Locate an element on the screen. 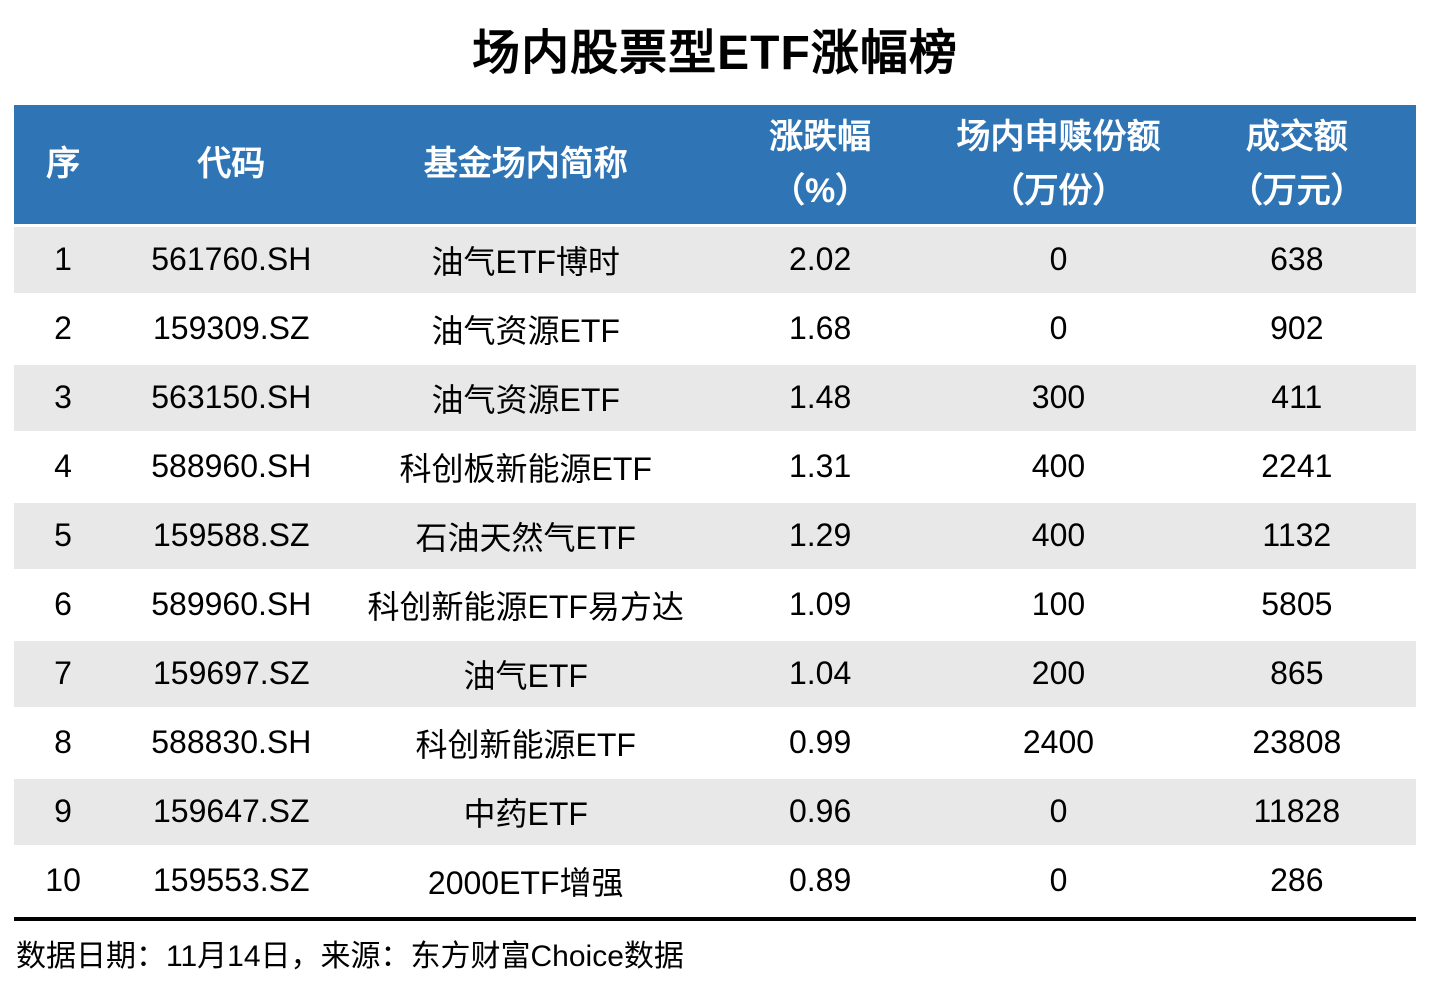 The image size is (1430, 1000). page-title: 场内股票型ETF涨幅榜 is located at coordinates (715, 53).